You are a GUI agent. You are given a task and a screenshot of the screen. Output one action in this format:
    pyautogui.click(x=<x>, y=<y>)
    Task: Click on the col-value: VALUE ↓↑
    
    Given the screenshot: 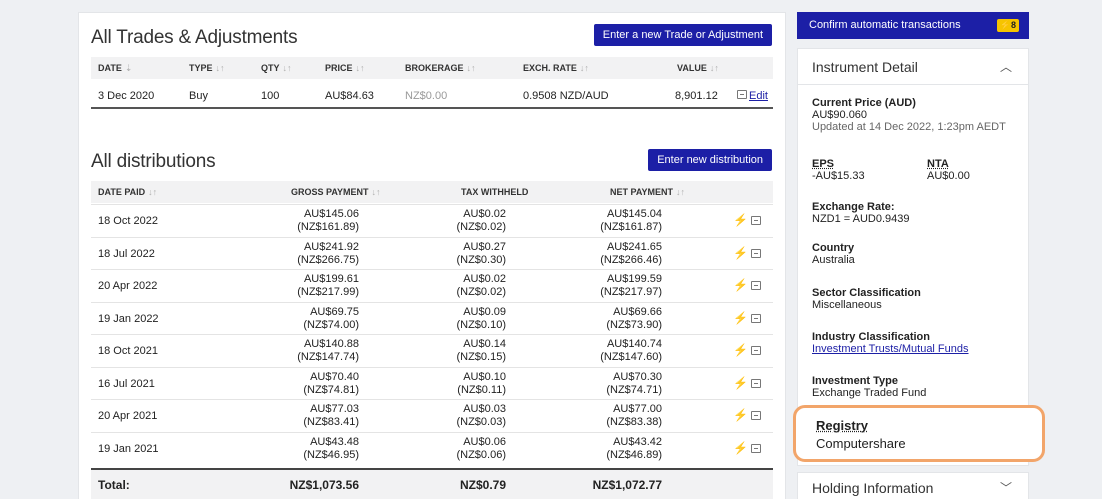 What is the action you would take?
    pyautogui.click(x=698, y=68)
    